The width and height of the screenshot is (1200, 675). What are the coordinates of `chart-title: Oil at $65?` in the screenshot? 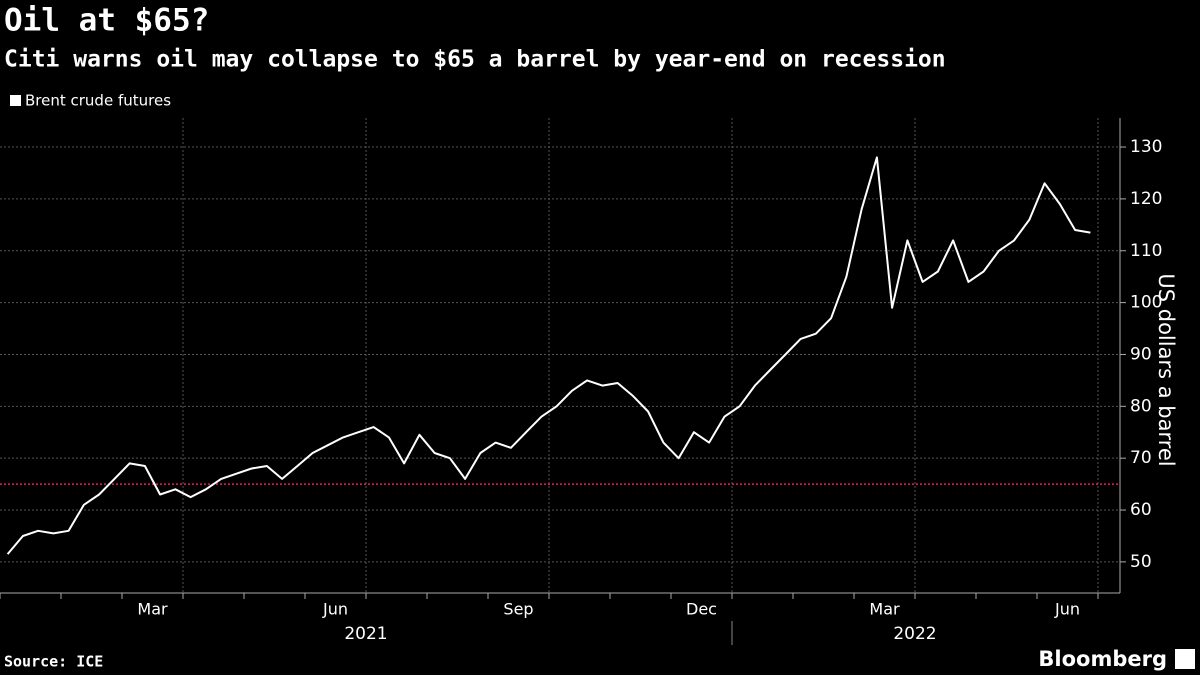 It's located at (106, 21).